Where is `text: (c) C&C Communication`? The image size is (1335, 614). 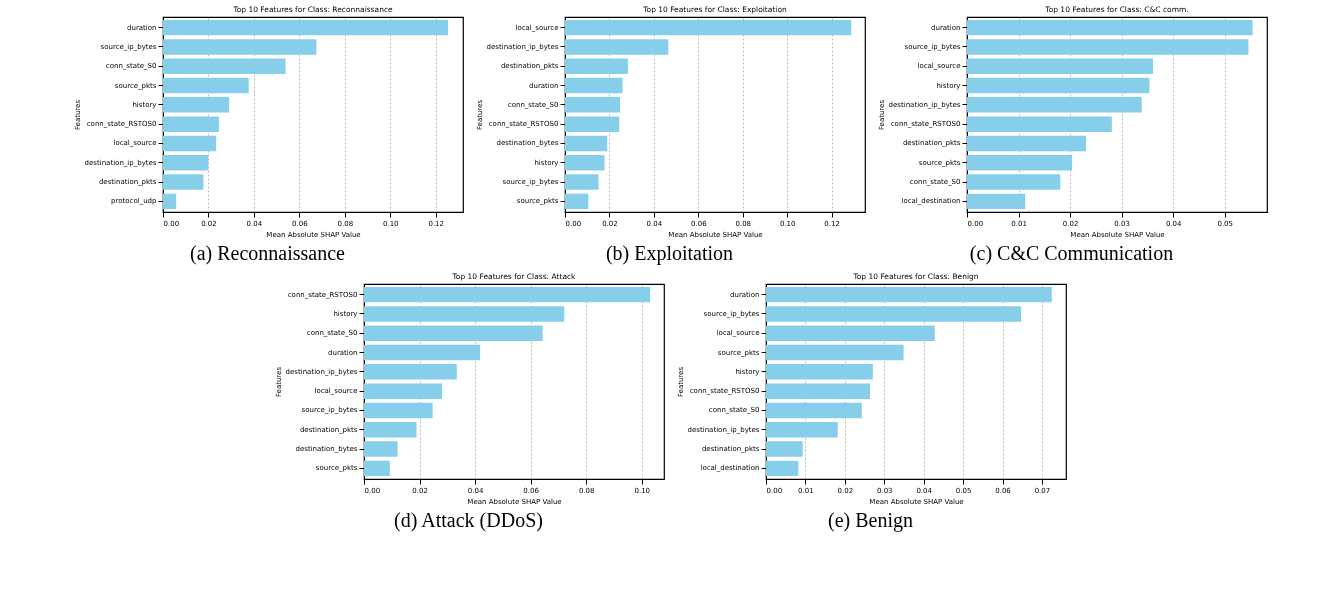
text: (c) C&C Communication is located at coordinates (1071, 253).